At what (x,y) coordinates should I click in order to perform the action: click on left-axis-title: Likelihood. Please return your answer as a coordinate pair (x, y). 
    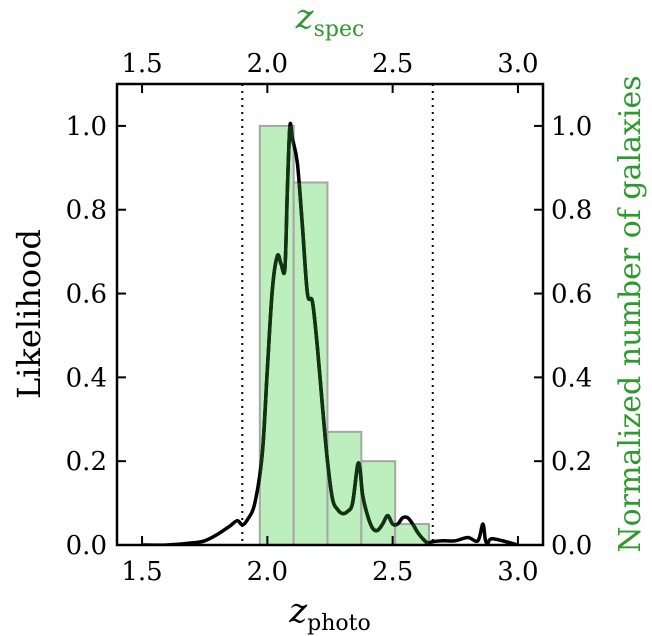
    Looking at the image, I should click on (29, 314).